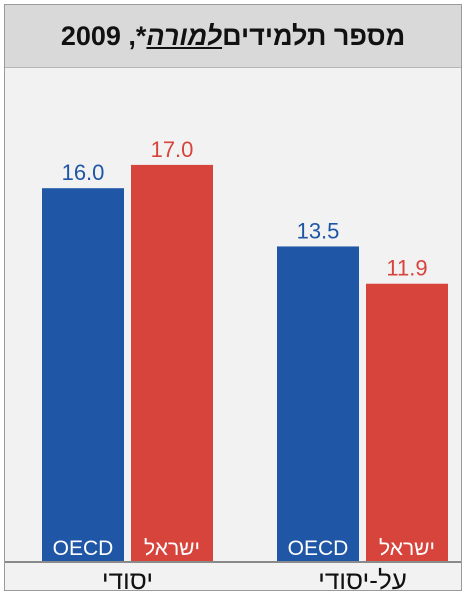 Image resolution: width=466 pixels, height=595 pixels. Describe the element at coordinates (318, 230) in the screenshot. I see `value-label: 13.5` at that location.